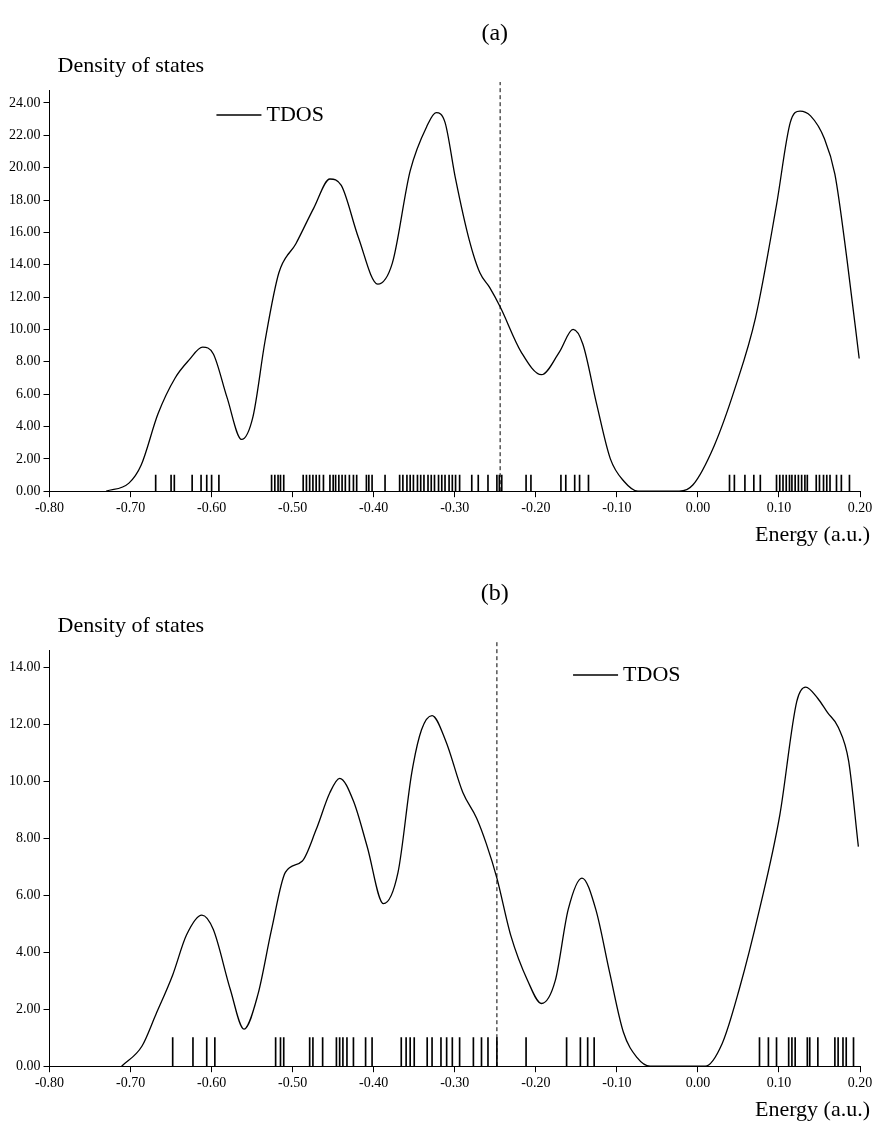 Image resolution: width=878 pixels, height=1140 pixels. What do you see at coordinates (25, 232) in the screenshot?
I see `y-tick-label: 16.00` at bounding box center [25, 232].